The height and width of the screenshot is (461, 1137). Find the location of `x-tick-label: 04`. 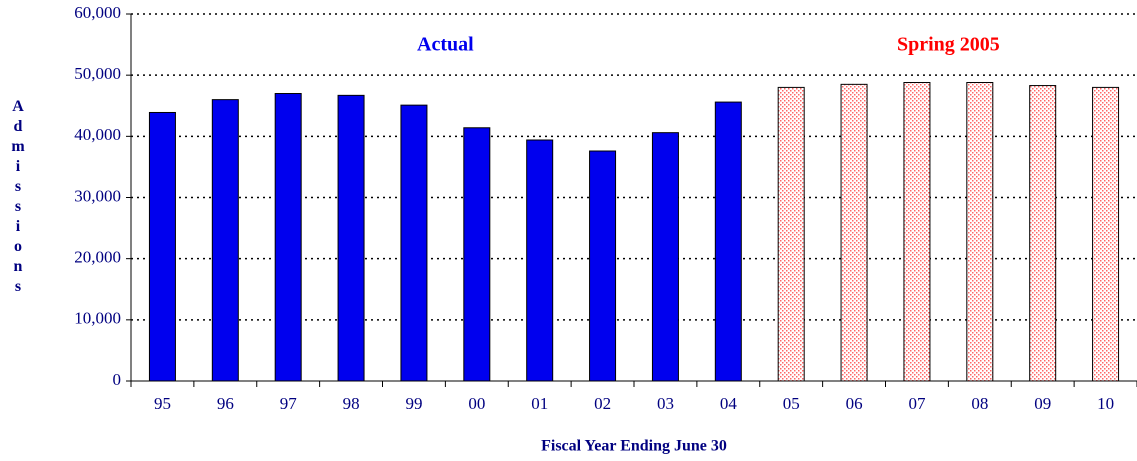

x-tick-label: 04 is located at coordinates (729, 403).